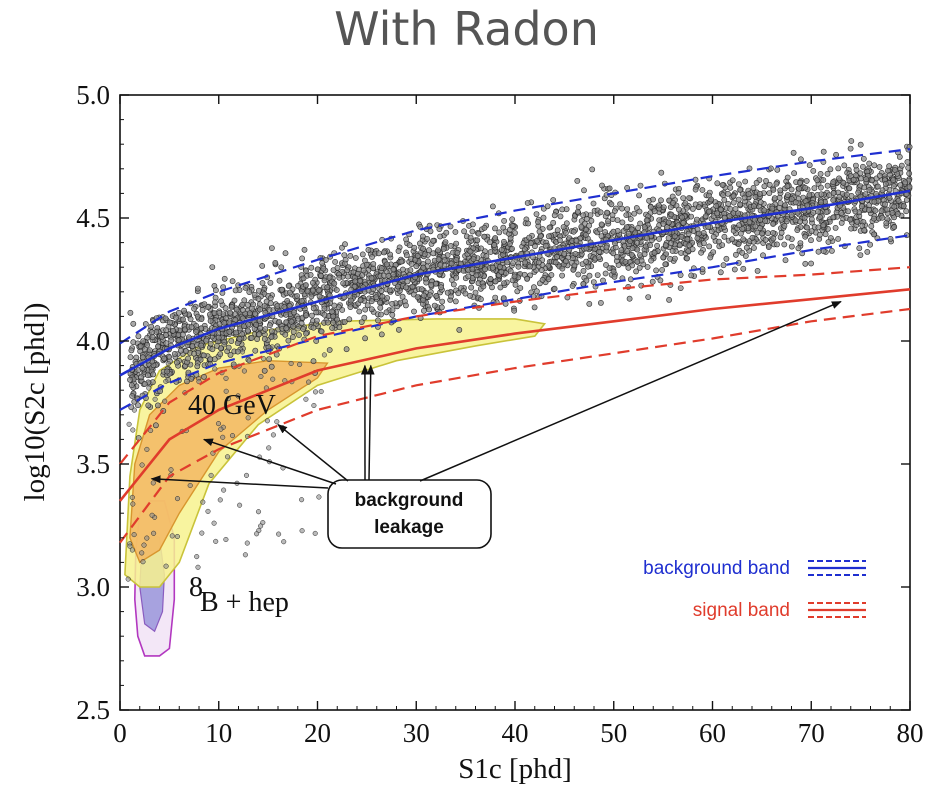 The image size is (933, 790). I want to click on legend: background band signal band, so click(754, 589).